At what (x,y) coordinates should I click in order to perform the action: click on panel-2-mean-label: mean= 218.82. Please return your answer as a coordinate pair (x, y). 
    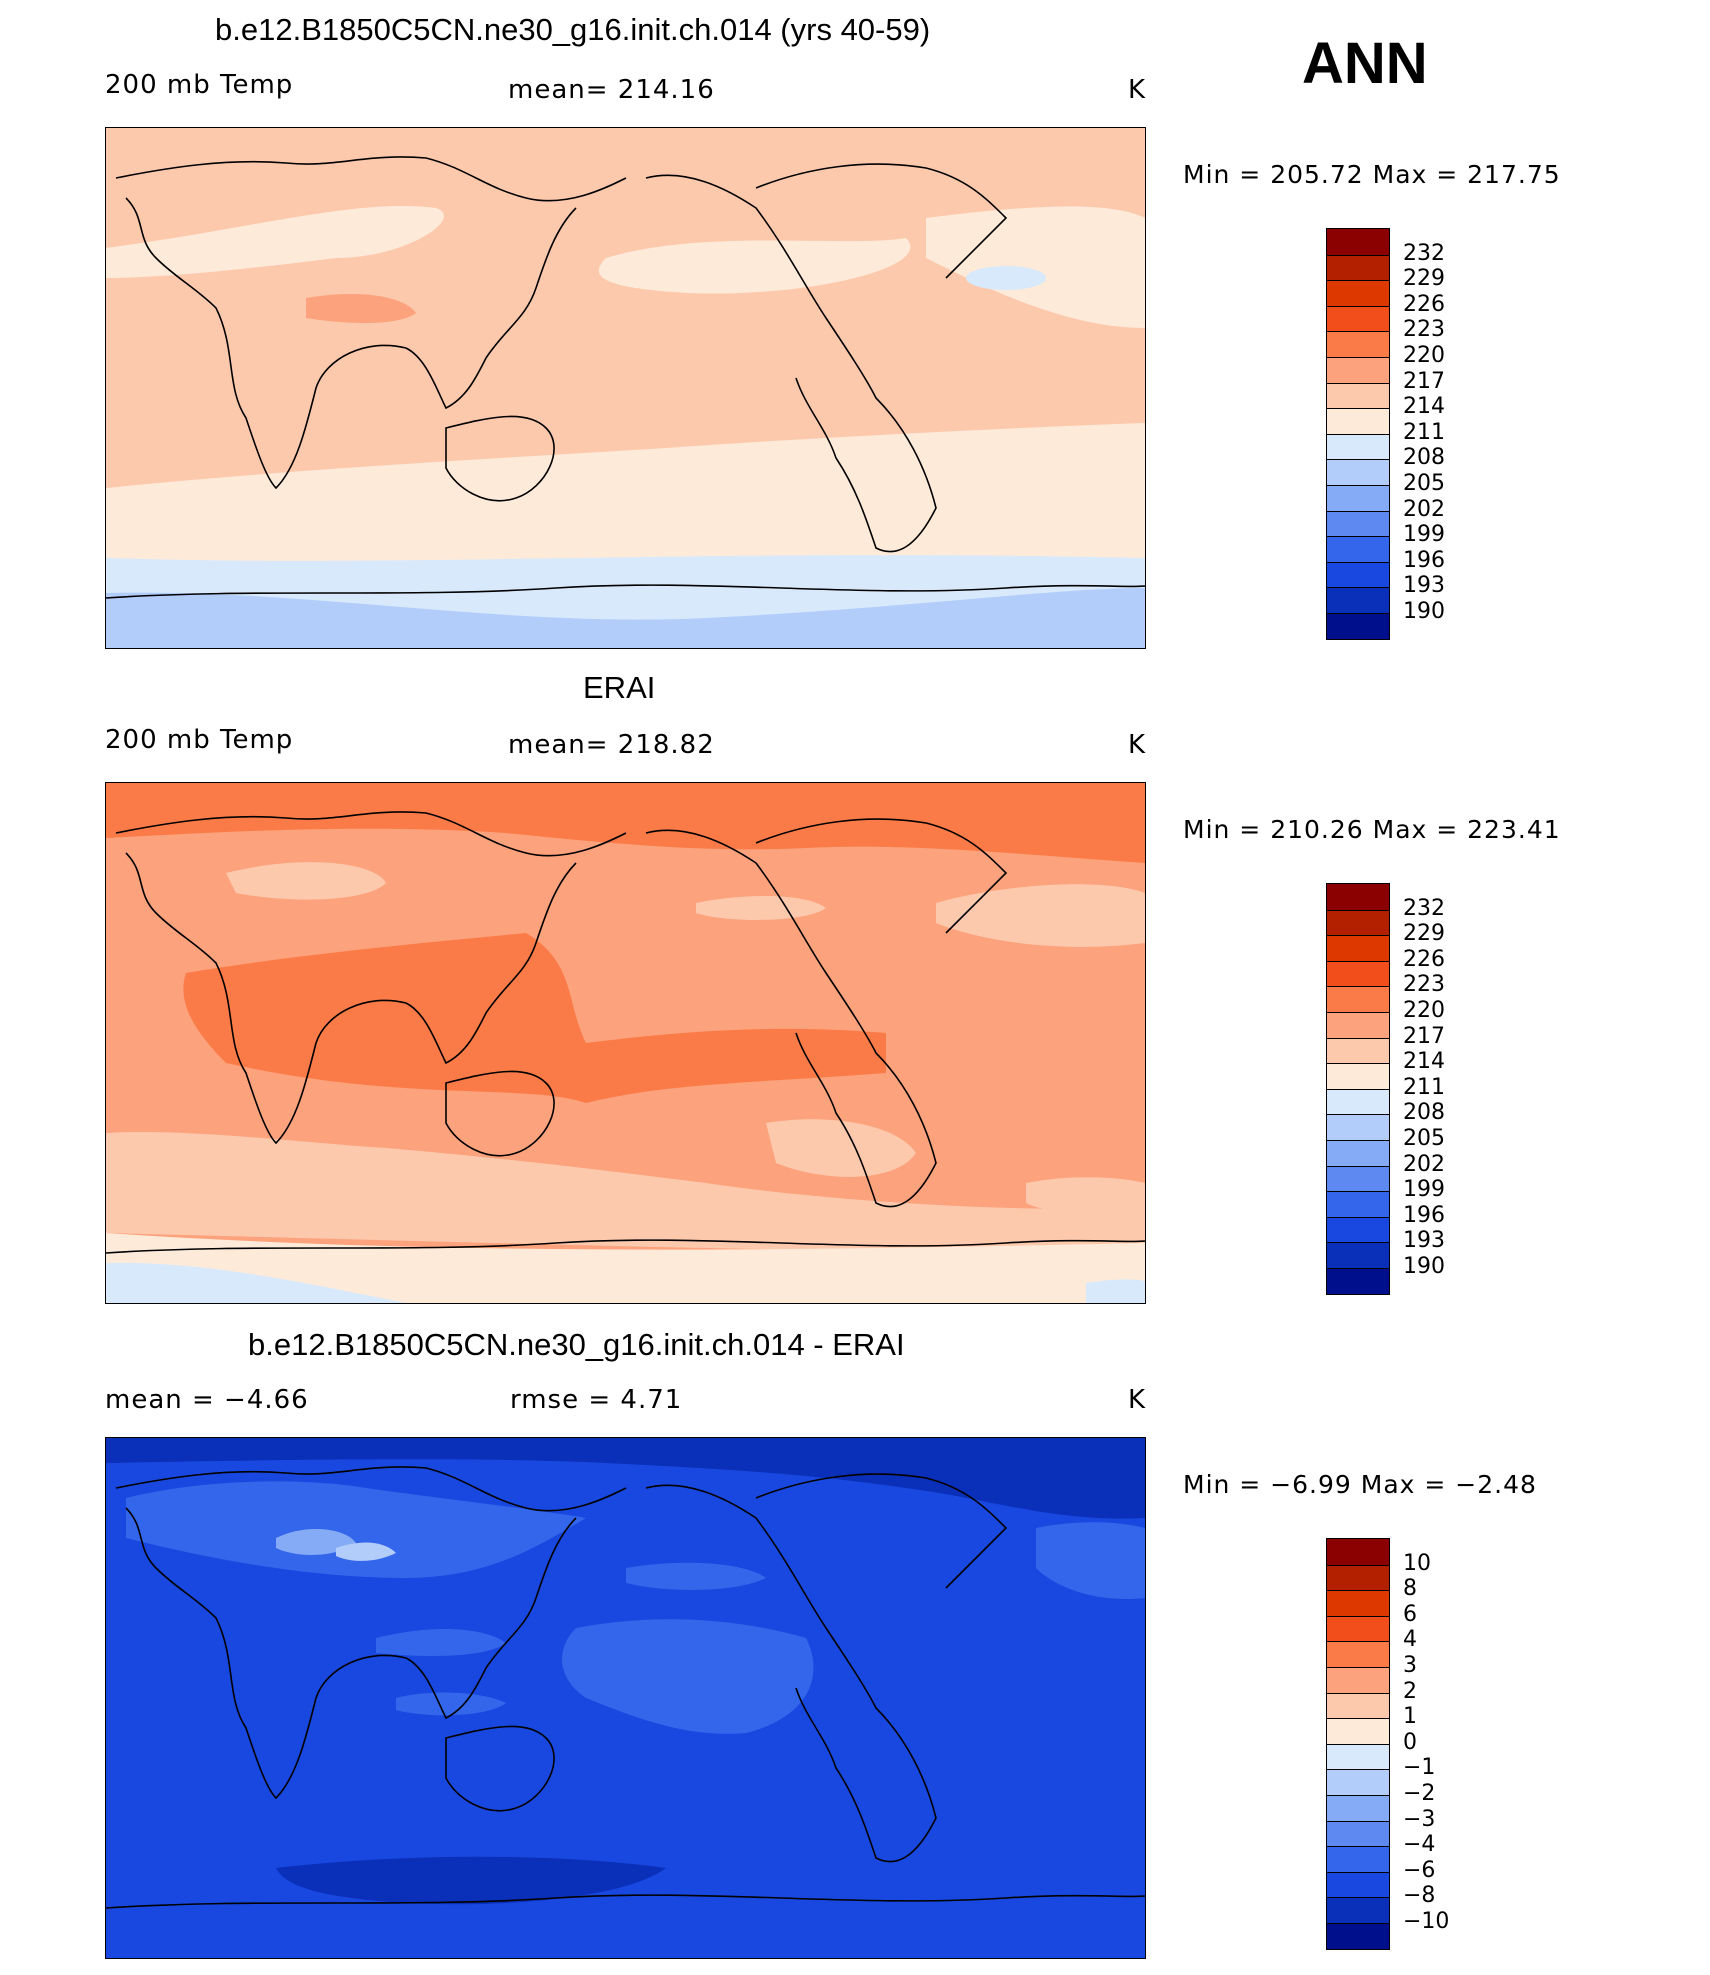
    Looking at the image, I should click on (611, 745).